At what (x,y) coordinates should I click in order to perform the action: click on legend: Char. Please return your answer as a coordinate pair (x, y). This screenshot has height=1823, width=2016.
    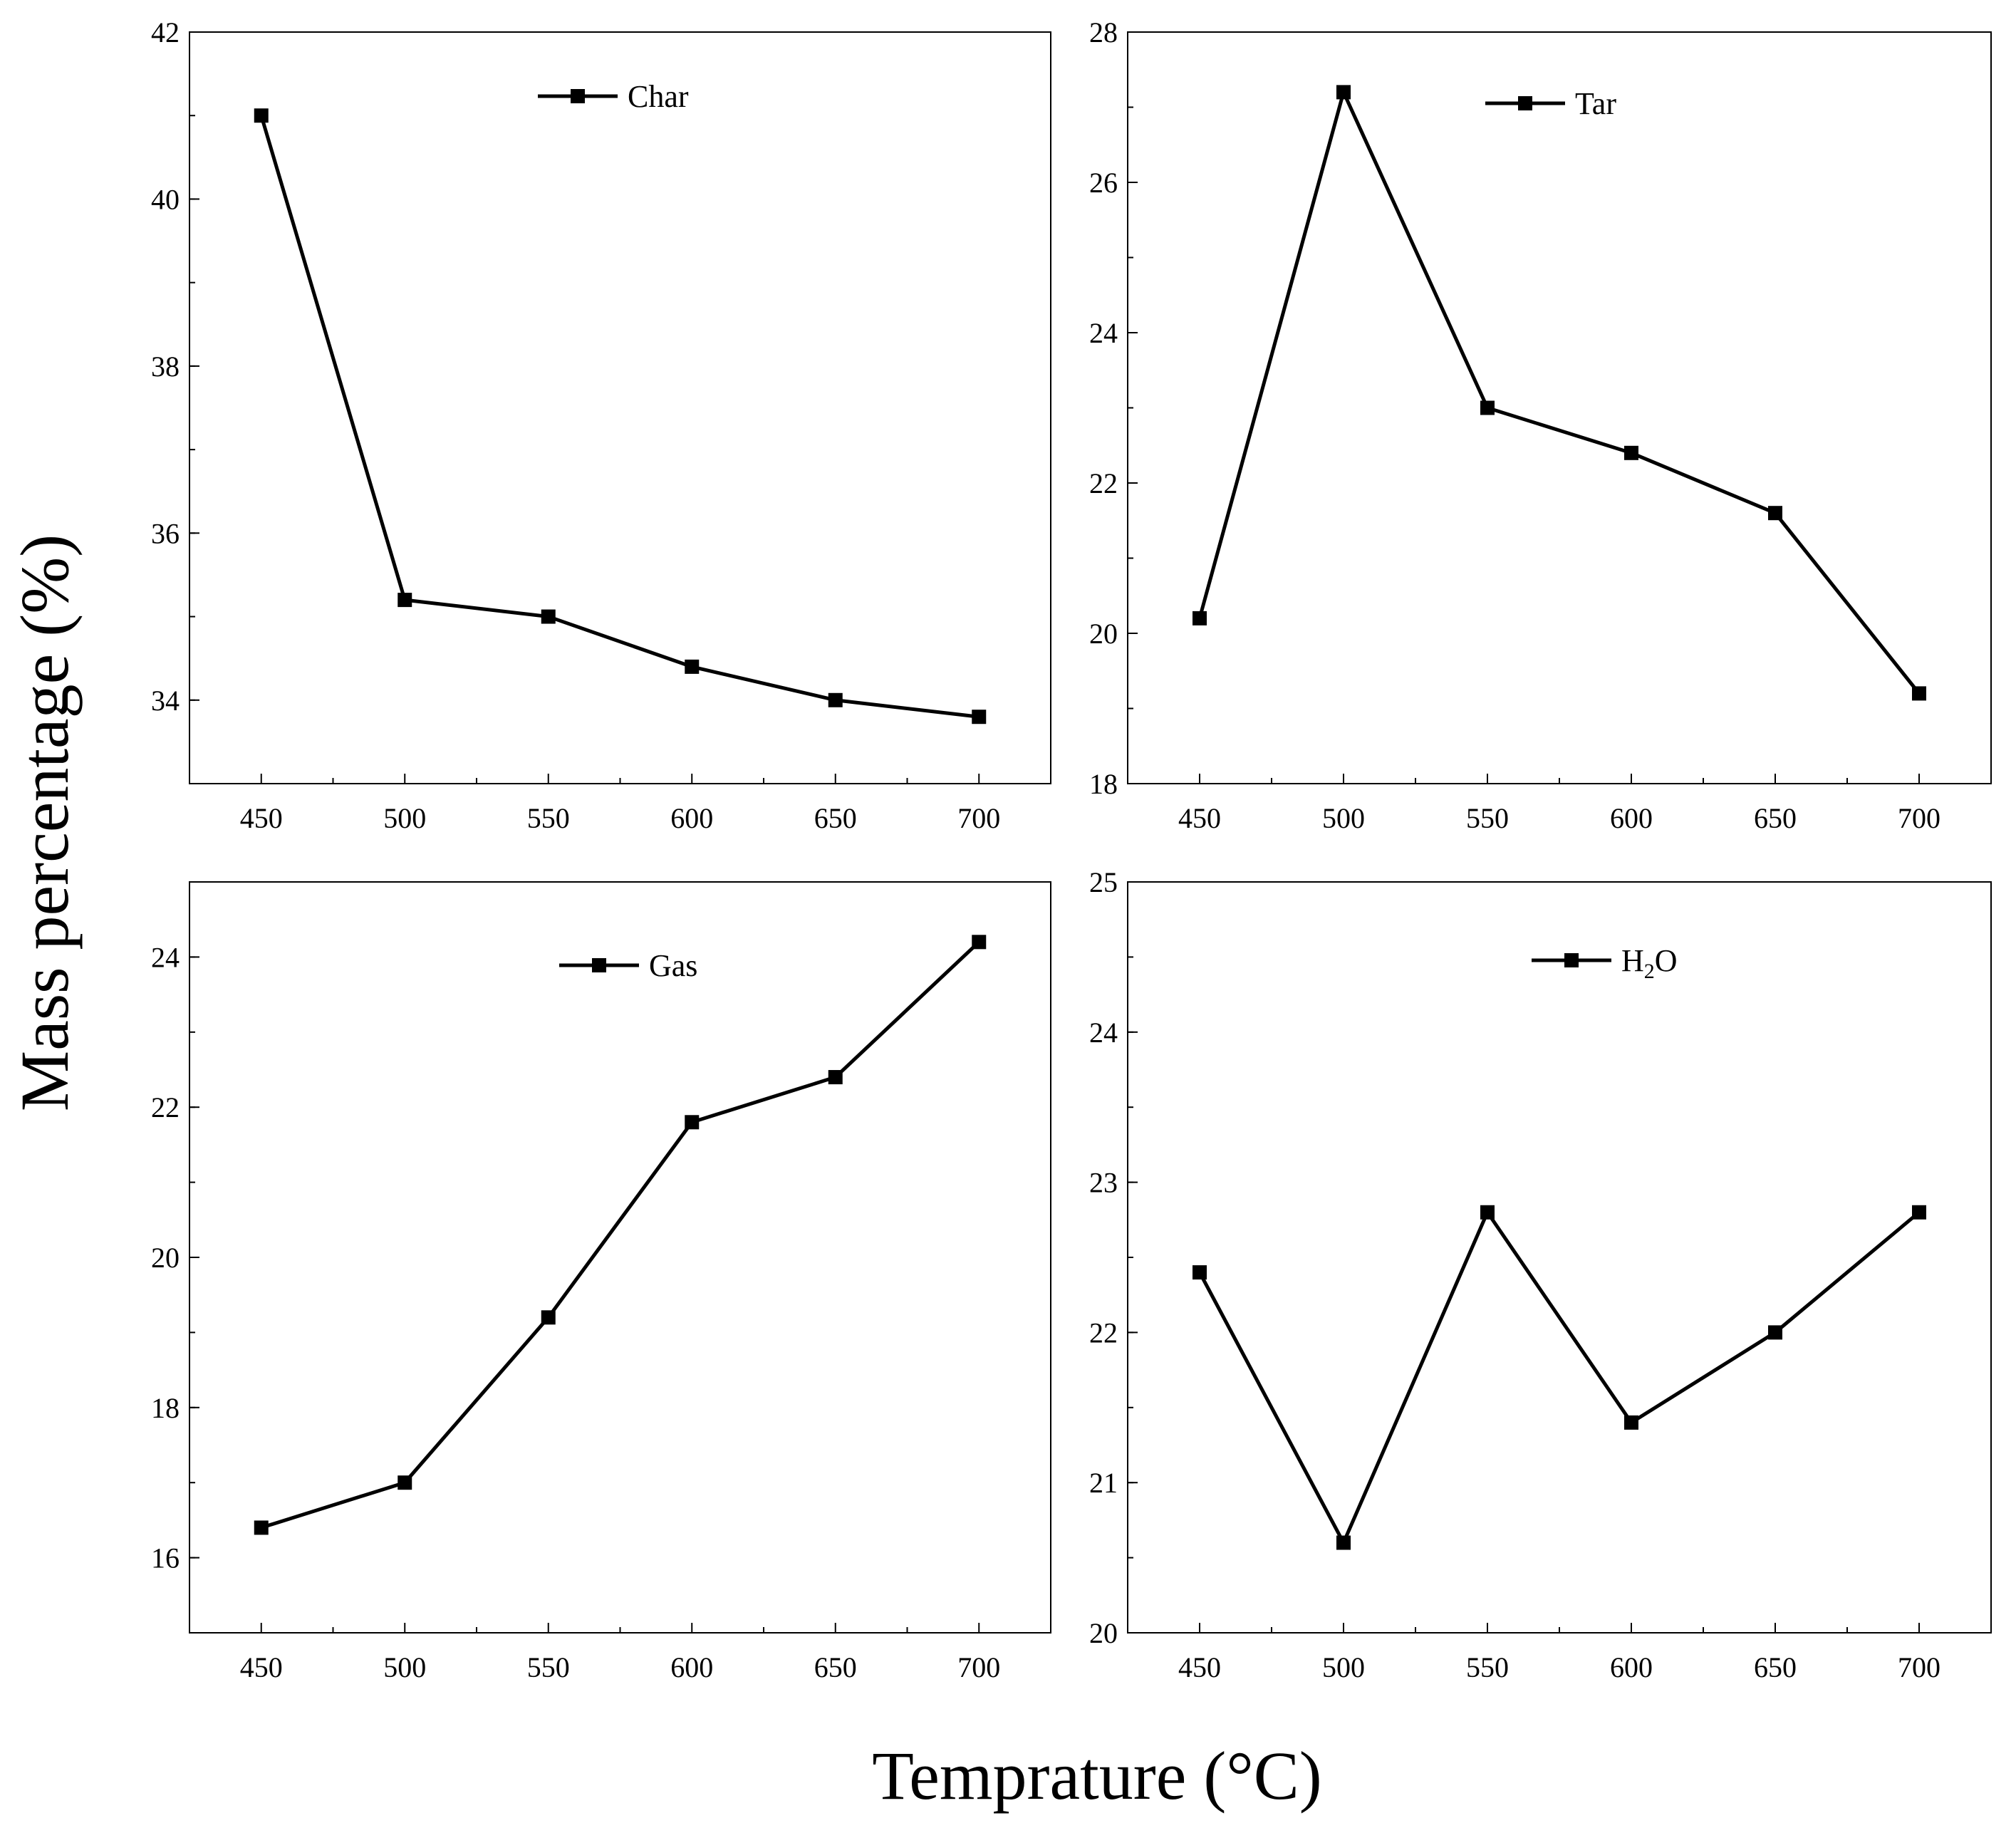
    Looking at the image, I should click on (613, 96).